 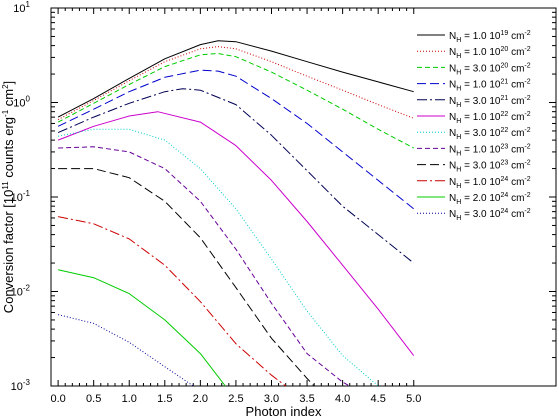 I want to click on legend-label-9: NH = 3.0 1023 cm-2, so click(x=490, y=167).